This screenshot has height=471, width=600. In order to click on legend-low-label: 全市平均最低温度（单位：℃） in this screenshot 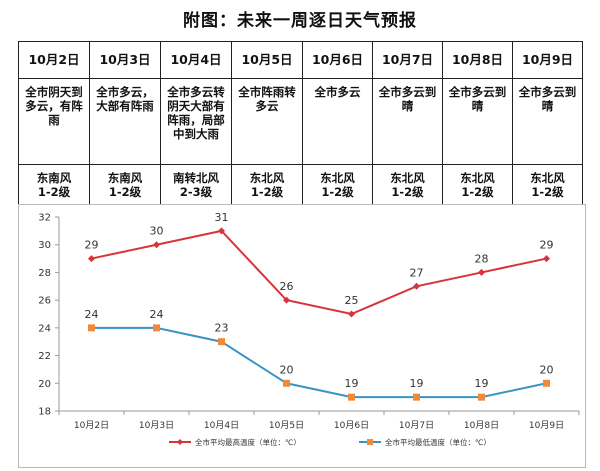, I will do `click(438, 442)`.